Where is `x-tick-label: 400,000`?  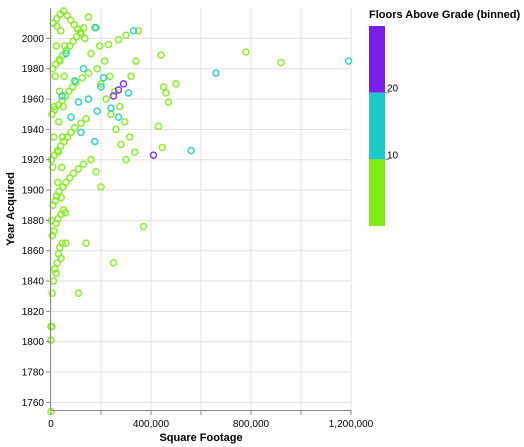
x-tick-label: 400,000 is located at coordinates (151, 424).